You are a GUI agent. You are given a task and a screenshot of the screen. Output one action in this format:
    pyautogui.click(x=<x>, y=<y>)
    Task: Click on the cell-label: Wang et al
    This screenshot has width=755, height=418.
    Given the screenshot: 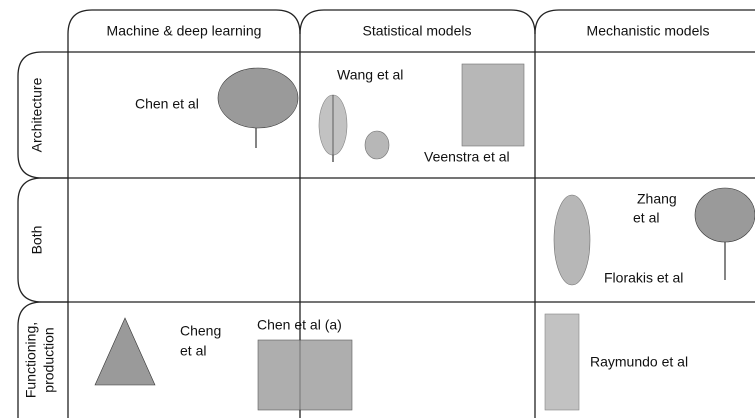 What is the action you would take?
    pyautogui.click(x=370, y=75)
    